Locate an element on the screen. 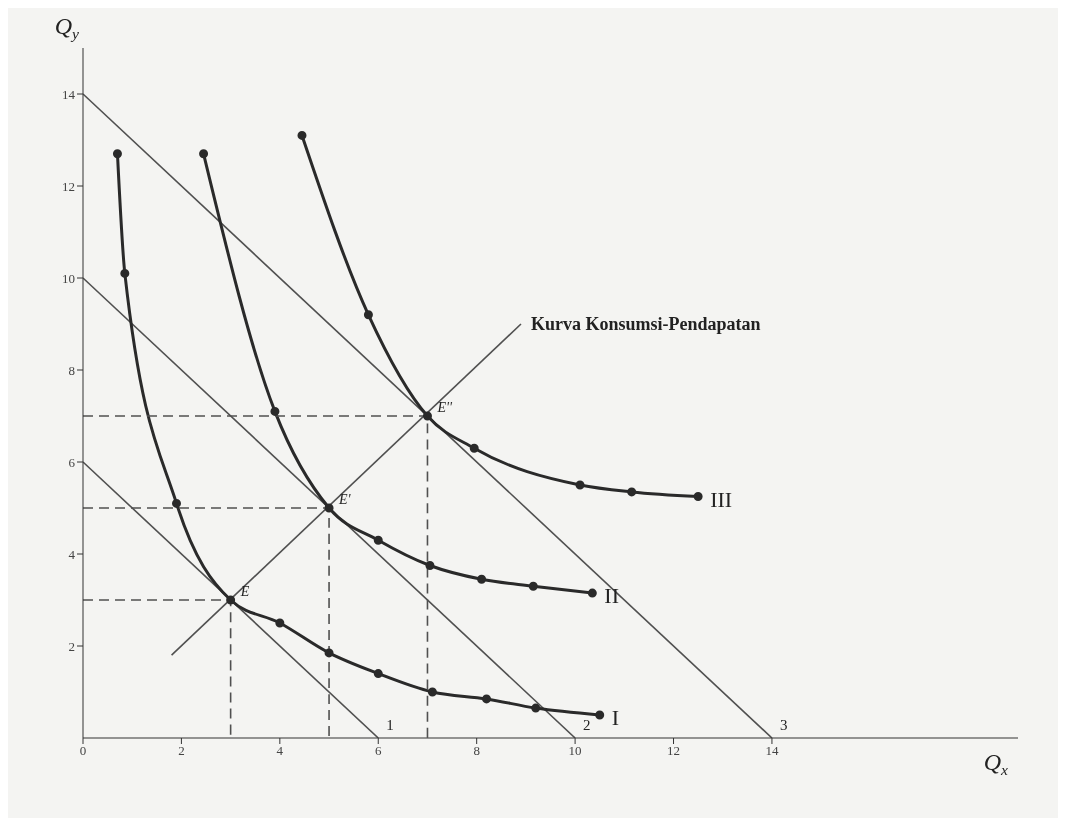 The height and width of the screenshot is (831, 1069). series-label: 2 is located at coordinates (587, 725).